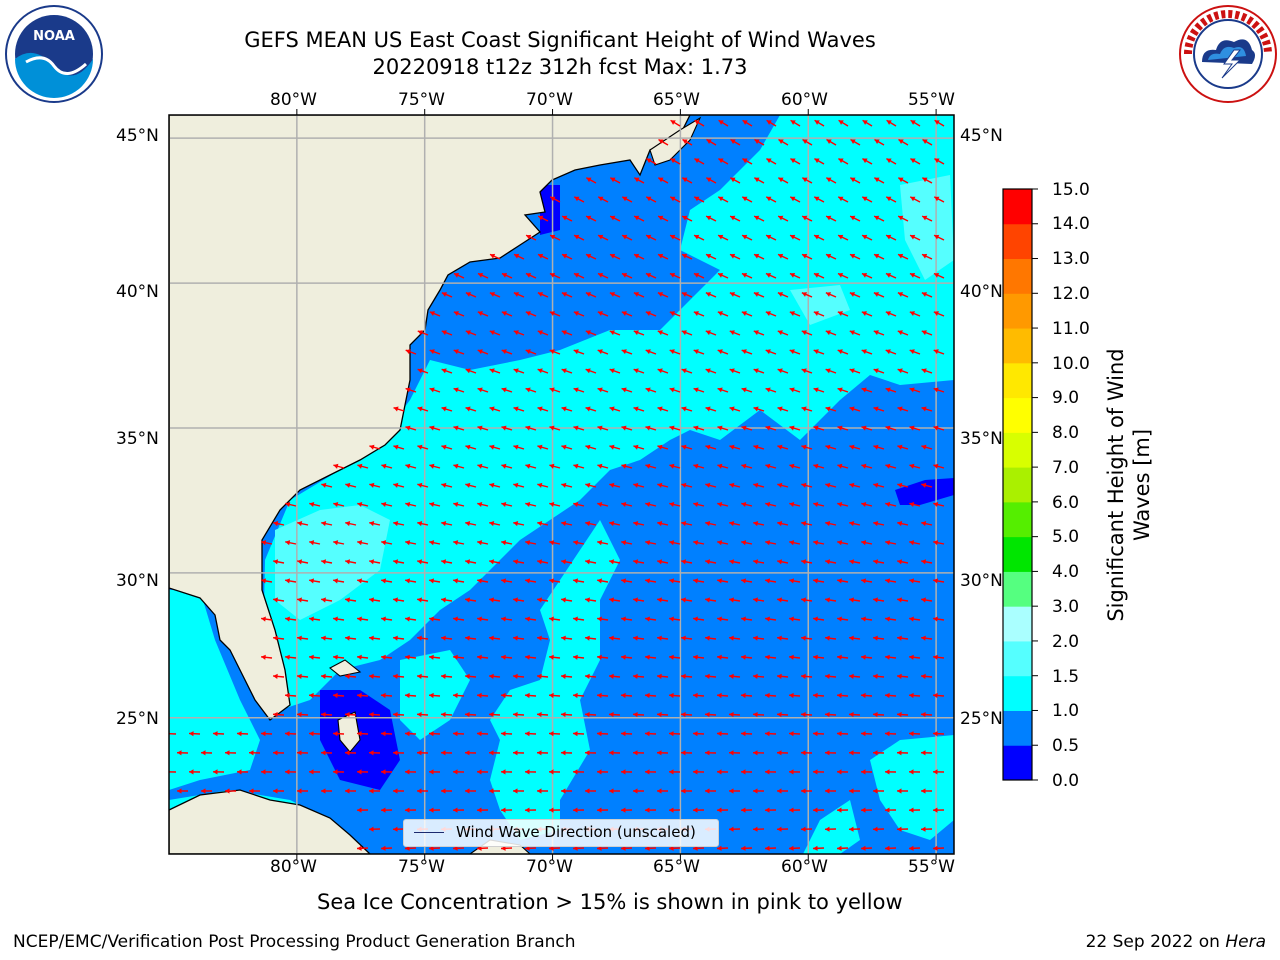 The width and height of the screenshot is (1280, 960). Describe the element at coordinates (293, 100) in the screenshot. I see `lon-label-top-1: 80°W` at that location.